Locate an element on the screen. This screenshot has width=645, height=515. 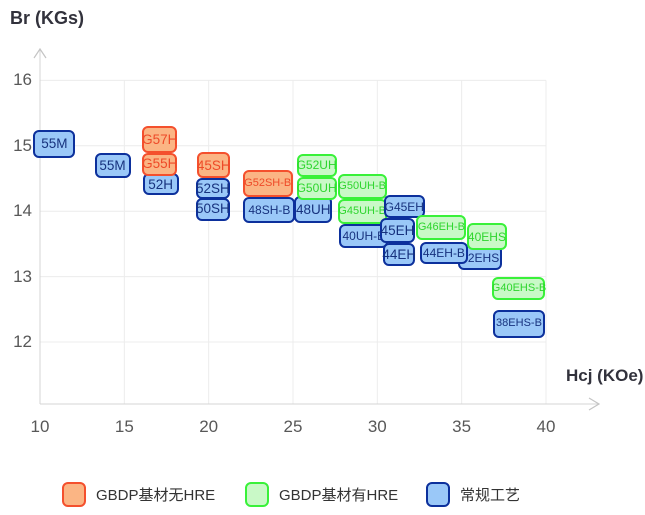
legend-item-gbdp-with-hre: GBDP基材有HRE is located at coordinates (321, 494).